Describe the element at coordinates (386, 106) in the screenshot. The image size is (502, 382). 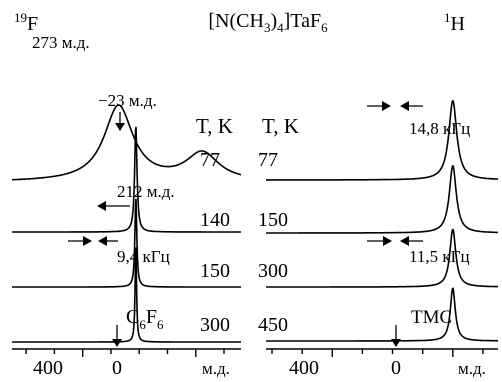
I see `width-arrowhead-right-top-l` at that location.